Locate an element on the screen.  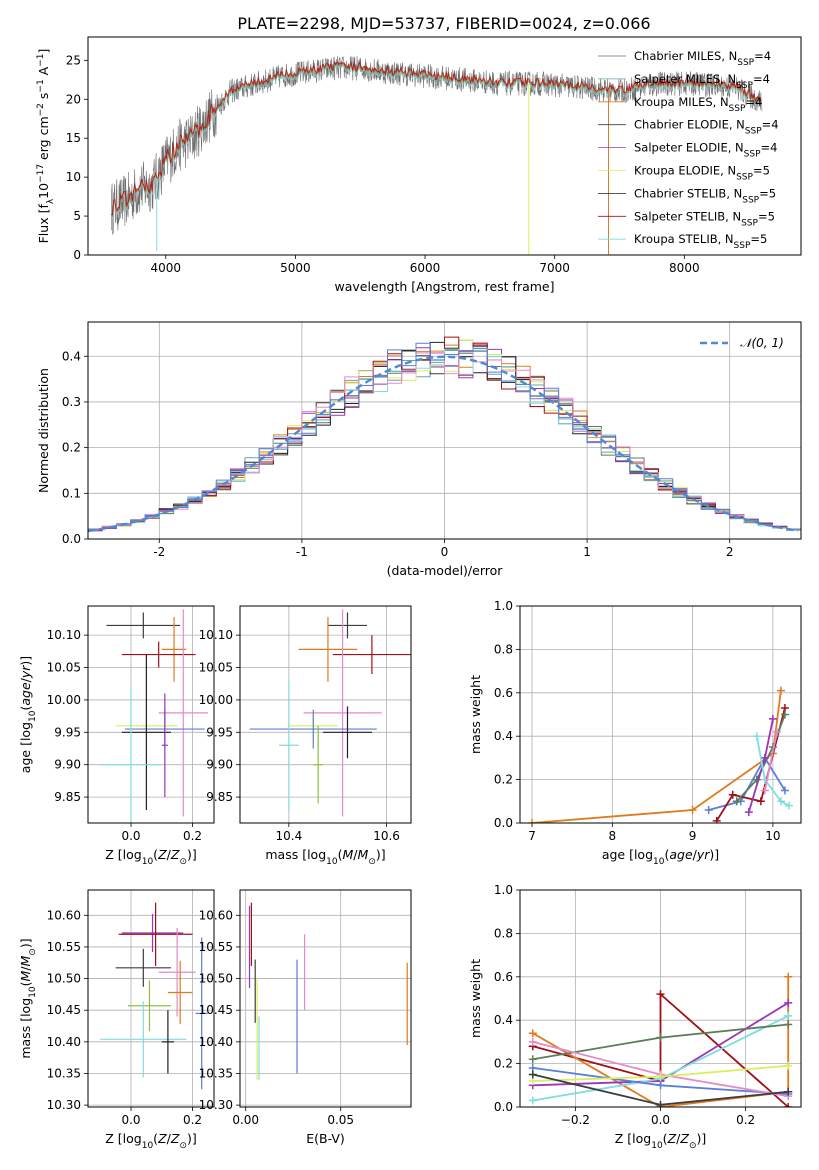
x-tick-label: -1 is located at coordinates (302, 552).